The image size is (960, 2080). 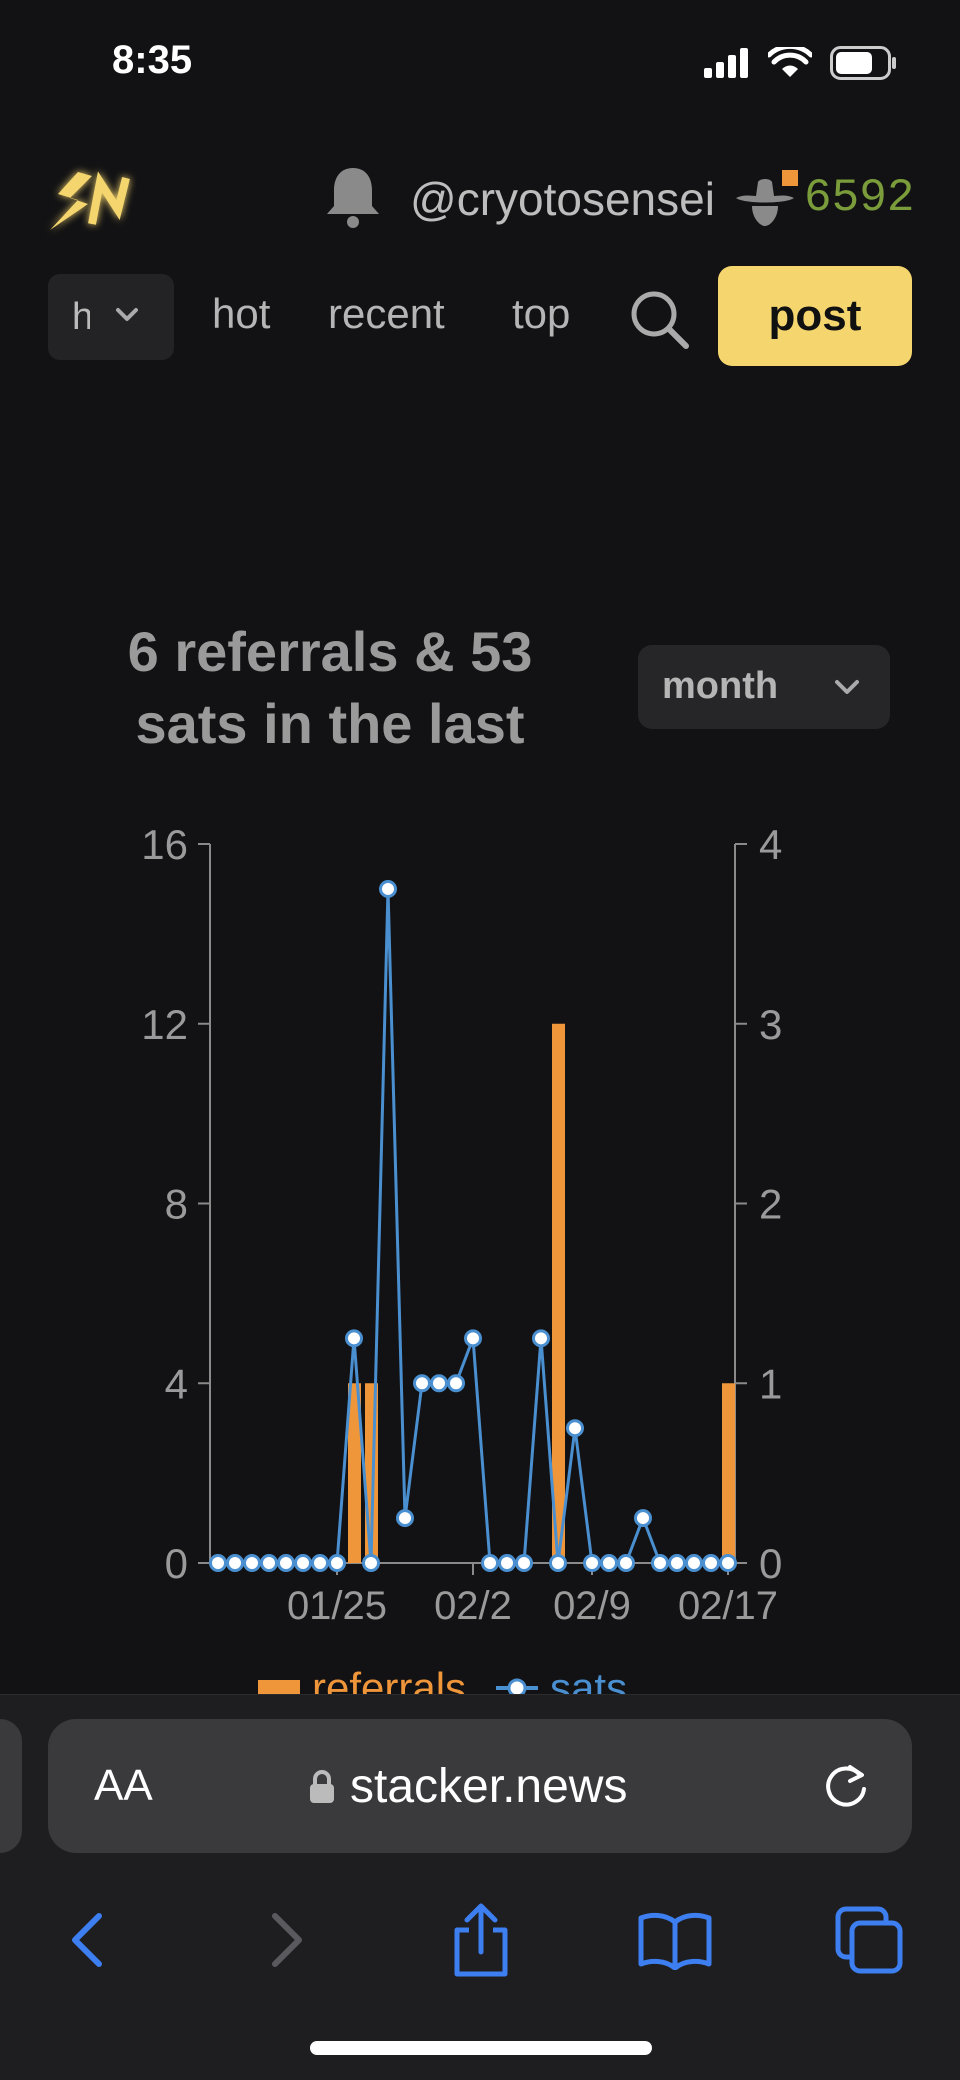 I want to click on browser-toolbar, so click(x=480, y=1945).